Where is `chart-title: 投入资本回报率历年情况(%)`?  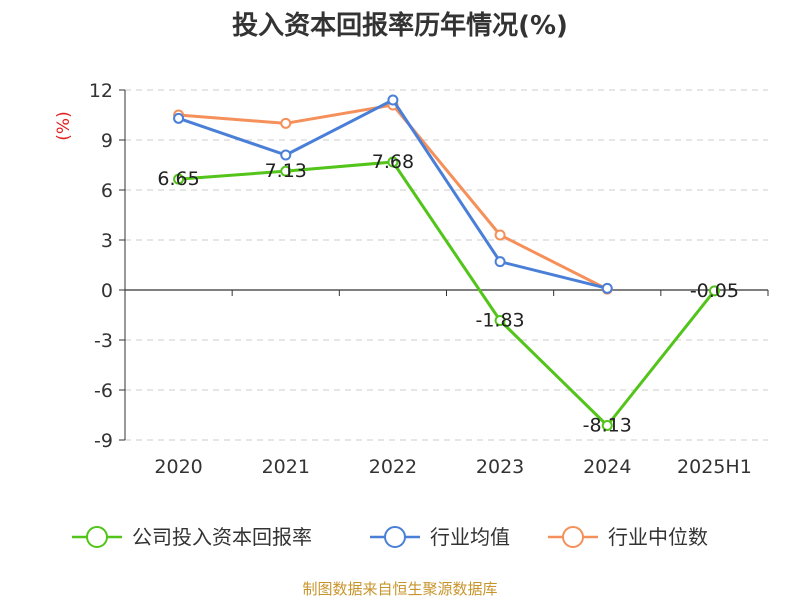
chart-title: 投入资本回报率历年情况(%) is located at coordinates (400, 25).